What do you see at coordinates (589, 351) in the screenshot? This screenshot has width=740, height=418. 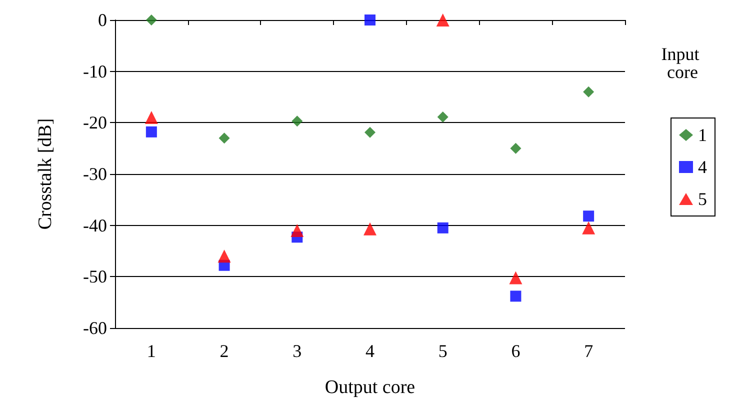 I see `x-tick-label: 7` at bounding box center [589, 351].